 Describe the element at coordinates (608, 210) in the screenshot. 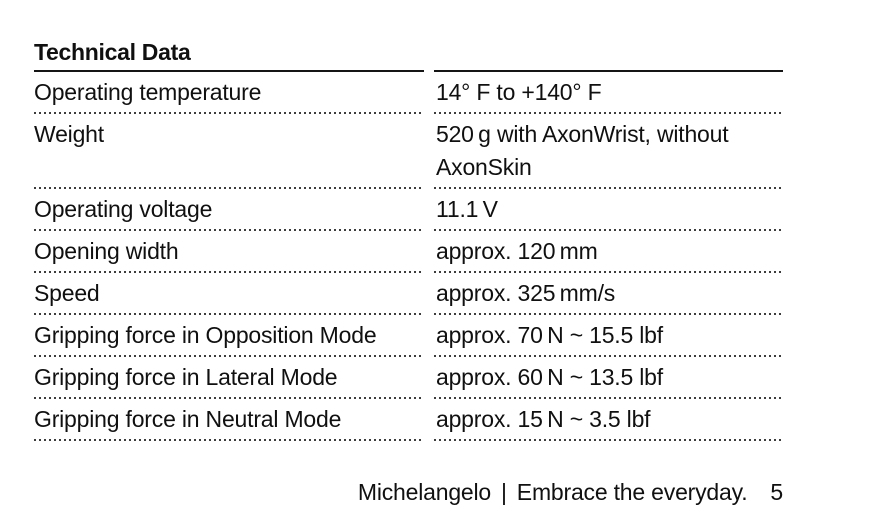

I see `row-value: 11.1 V` at that location.